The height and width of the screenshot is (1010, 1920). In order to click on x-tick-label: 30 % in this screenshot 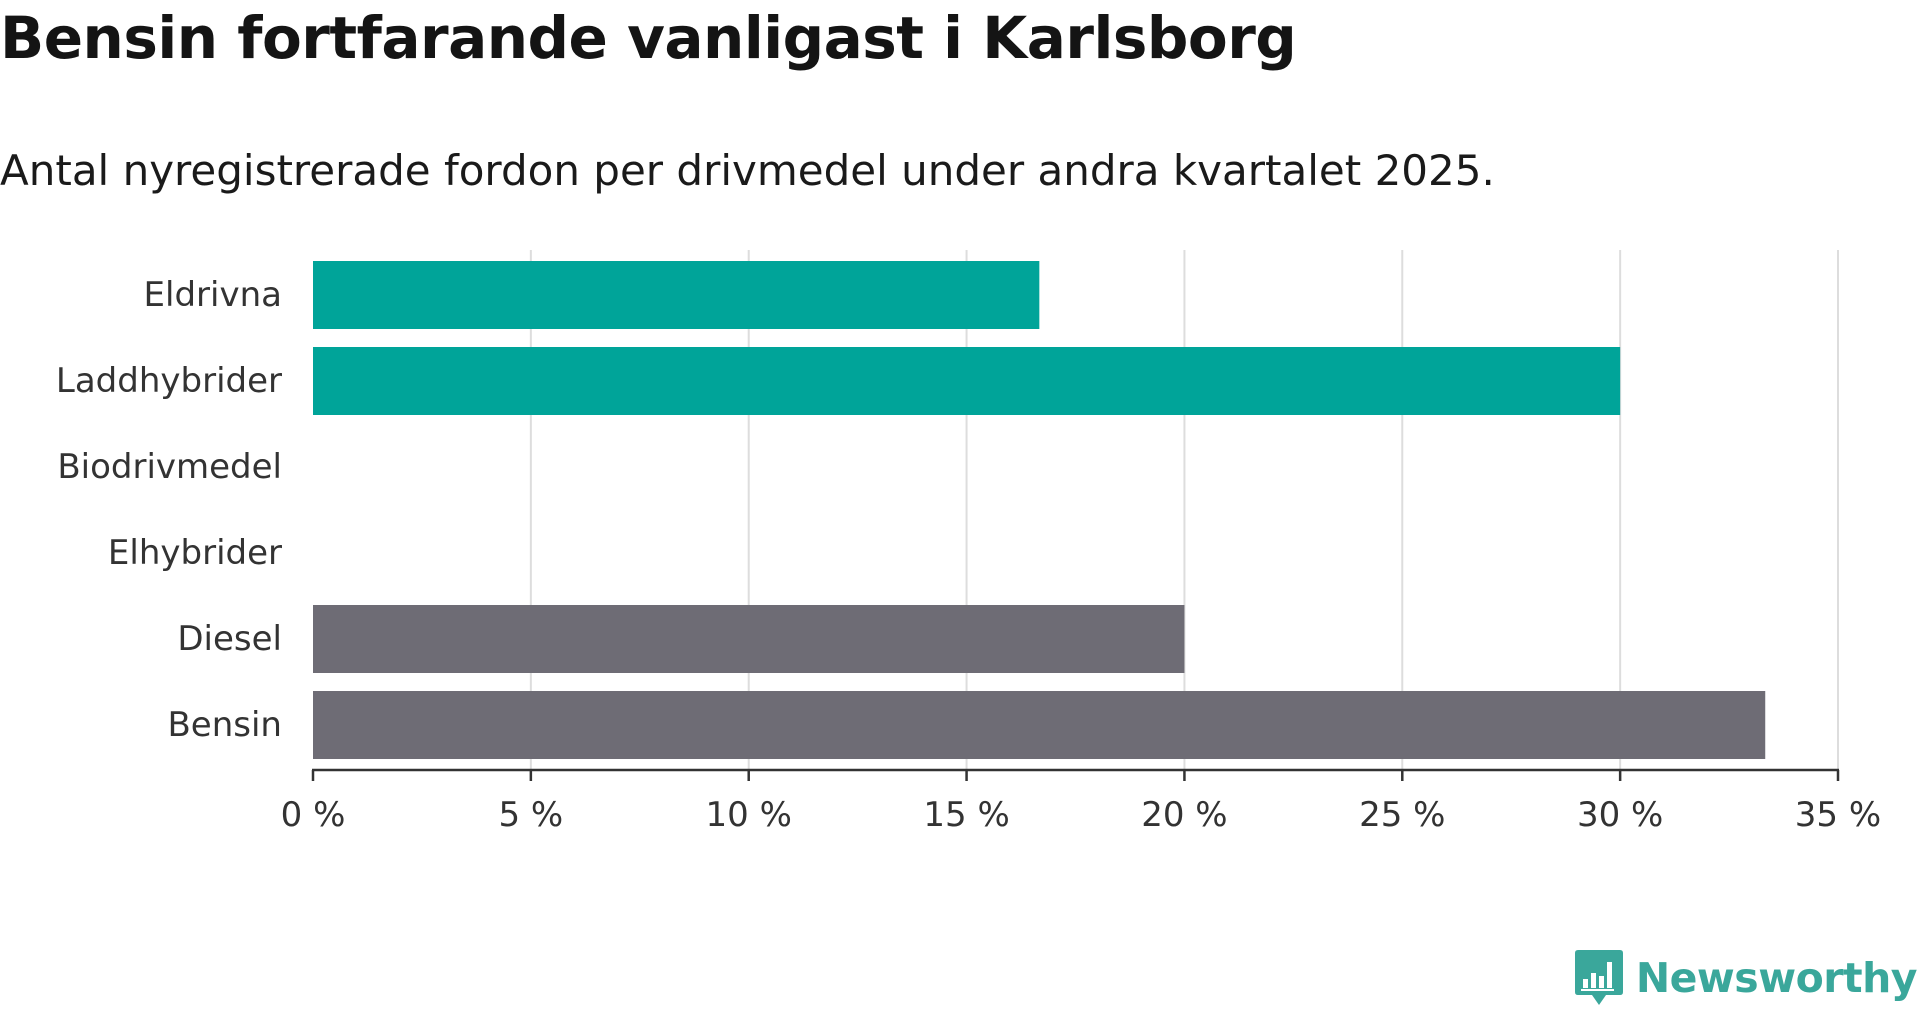, I will do `click(1620, 815)`.